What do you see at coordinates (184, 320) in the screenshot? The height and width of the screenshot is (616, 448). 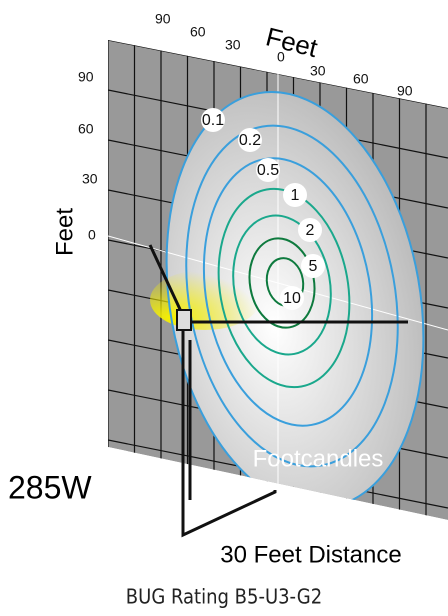 I see `luminaire` at bounding box center [184, 320].